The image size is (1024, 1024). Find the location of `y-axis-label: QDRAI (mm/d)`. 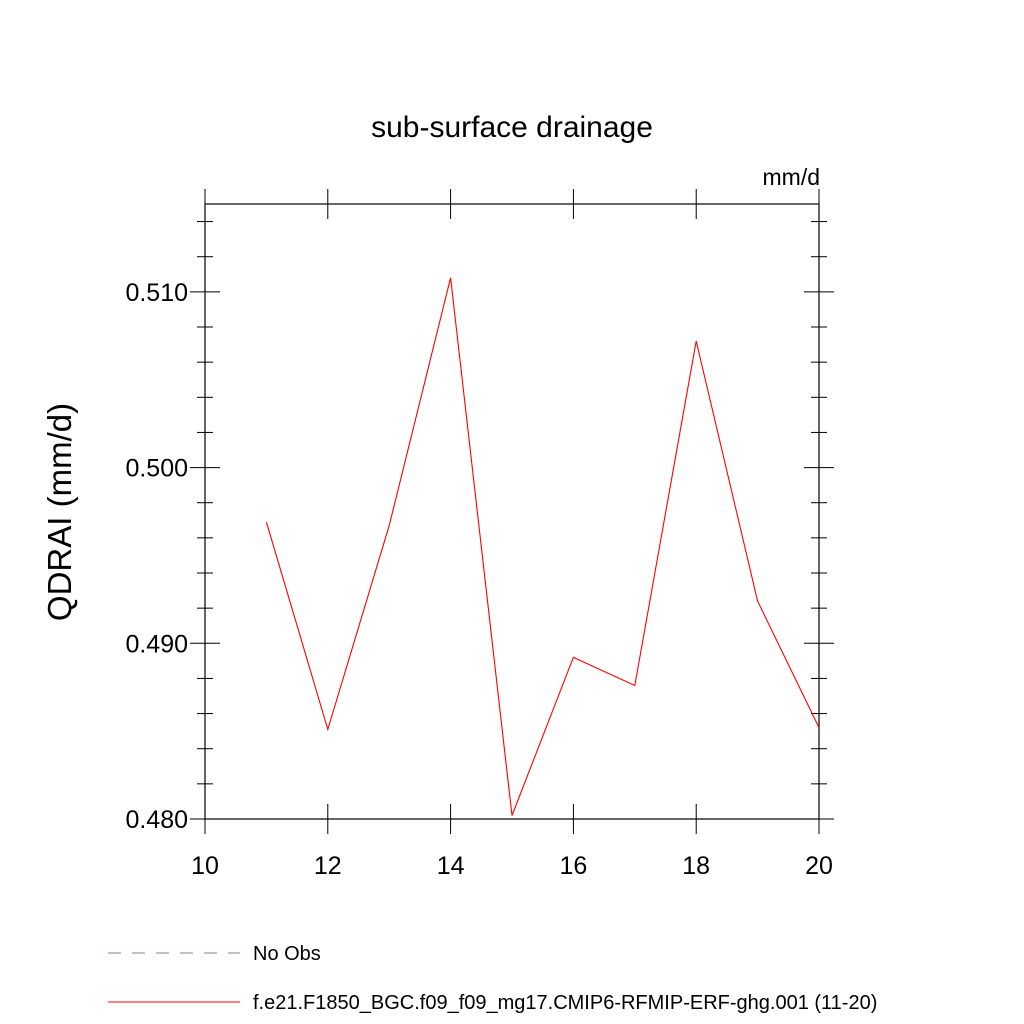

y-axis-label: QDRAI (mm/d) is located at coordinates (59, 512).